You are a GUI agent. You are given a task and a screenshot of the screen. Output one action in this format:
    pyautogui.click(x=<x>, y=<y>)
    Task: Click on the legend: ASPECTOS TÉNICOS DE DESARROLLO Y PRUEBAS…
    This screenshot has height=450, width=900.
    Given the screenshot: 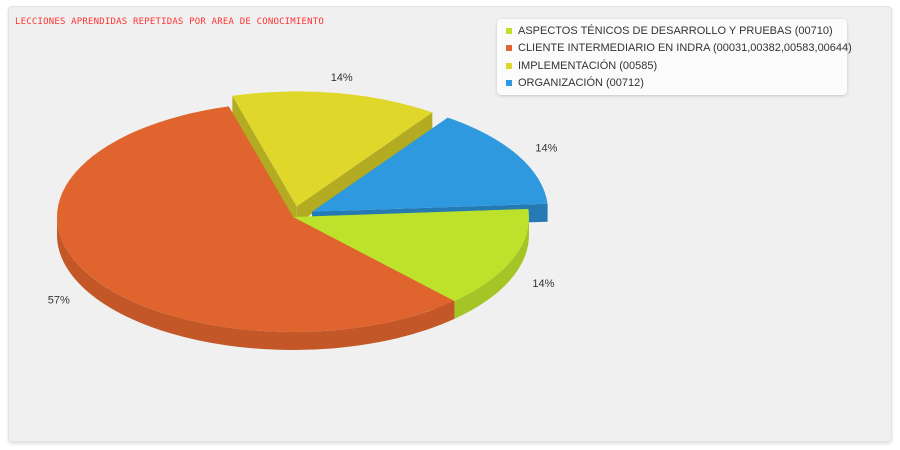 What is the action you would take?
    pyautogui.click(x=674, y=57)
    